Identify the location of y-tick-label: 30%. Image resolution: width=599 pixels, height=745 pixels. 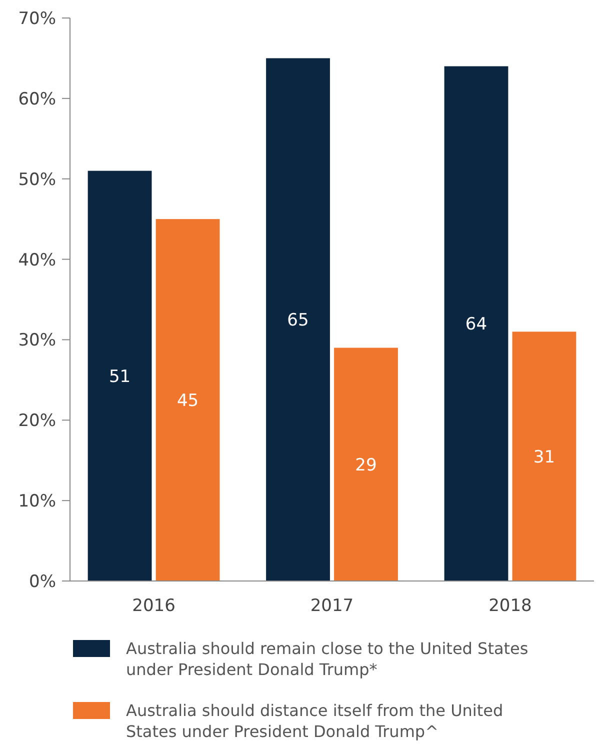
(37, 340).